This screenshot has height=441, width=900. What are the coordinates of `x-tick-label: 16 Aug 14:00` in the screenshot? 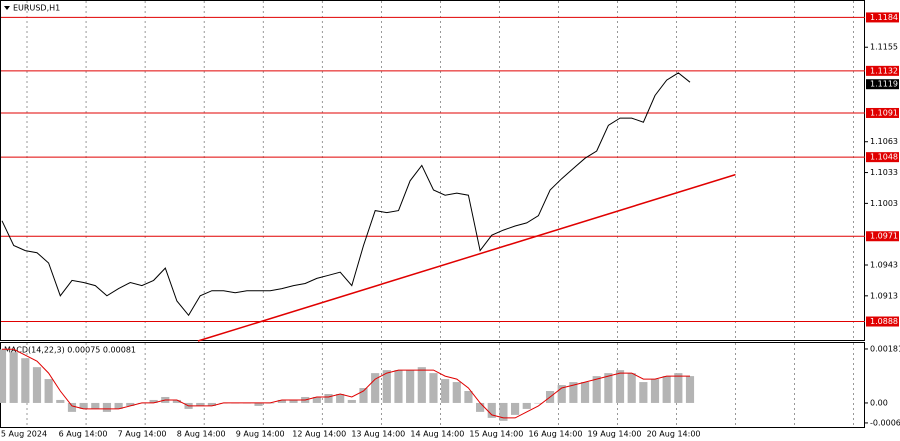 It's located at (555, 434).